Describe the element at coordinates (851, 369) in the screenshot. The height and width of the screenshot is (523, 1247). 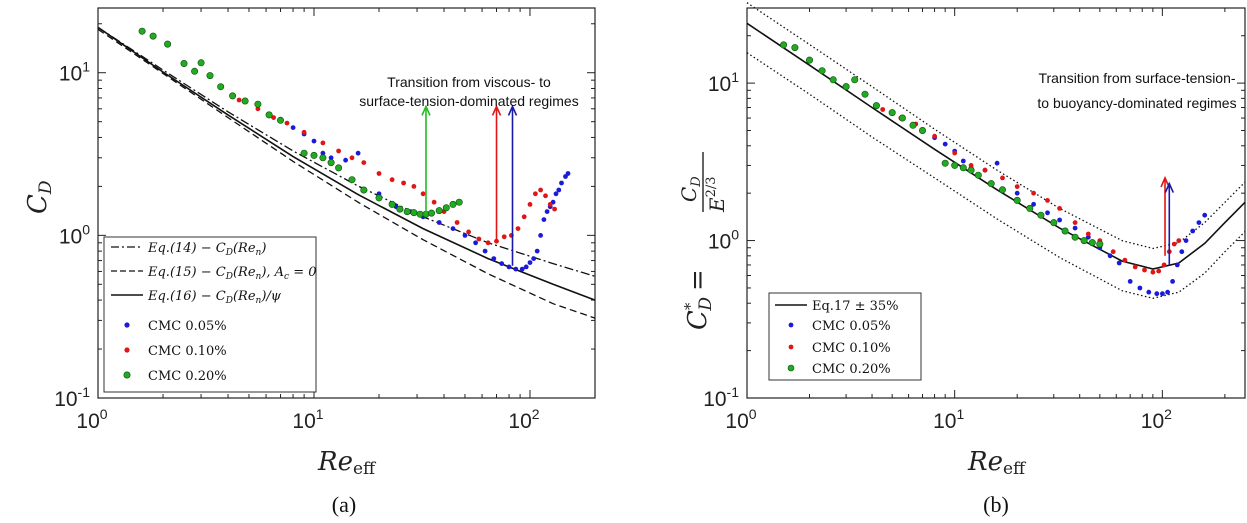
I see `legend-label-cmc020-b: CMC 0.20%` at that location.